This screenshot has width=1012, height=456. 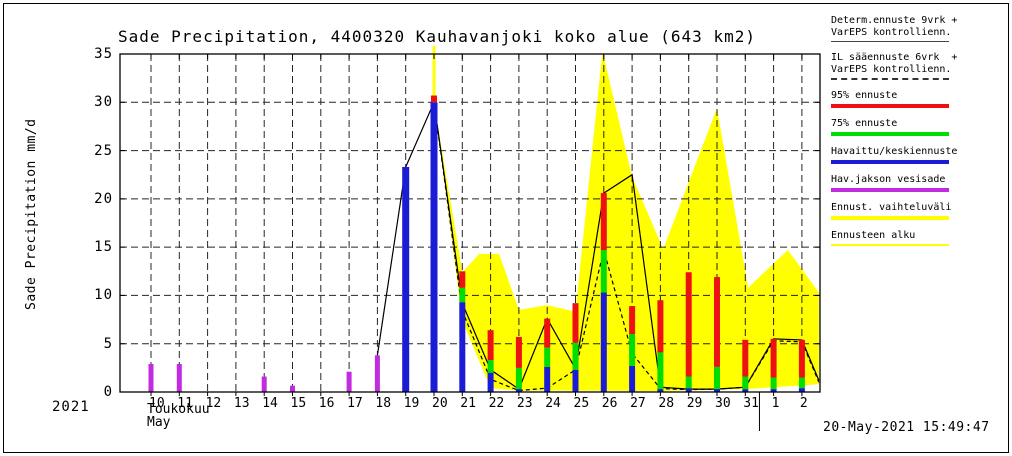 I want to click on year-label: 2021, so click(x=71, y=407).